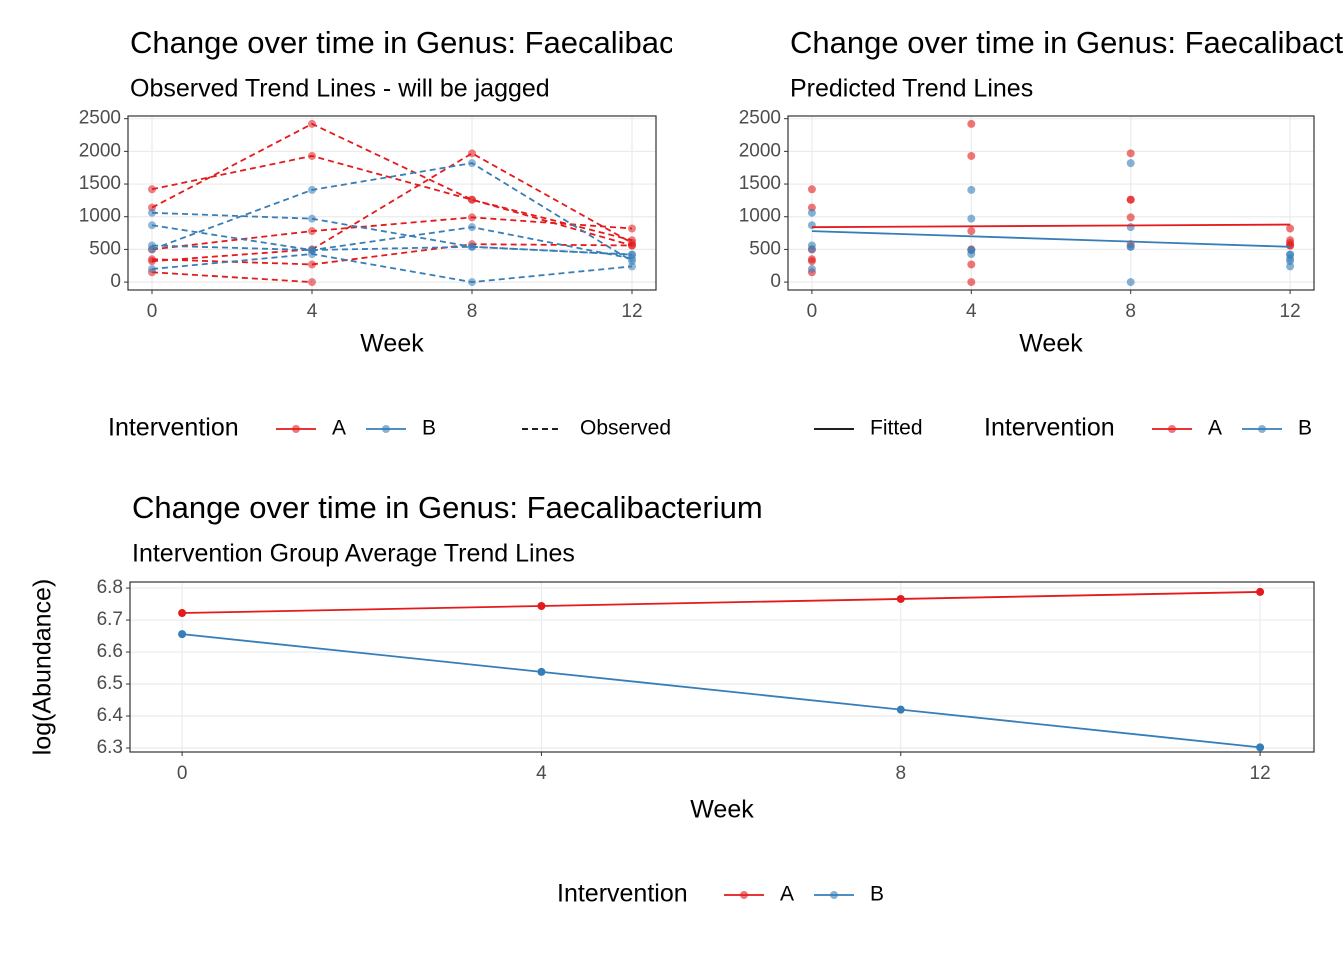 Image resolution: width=1344 pixels, height=960 pixels. Describe the element at coordinates (911, 89) in the screenshot. I see `chart-subtitle: Predicted Trend Lines` at that location.